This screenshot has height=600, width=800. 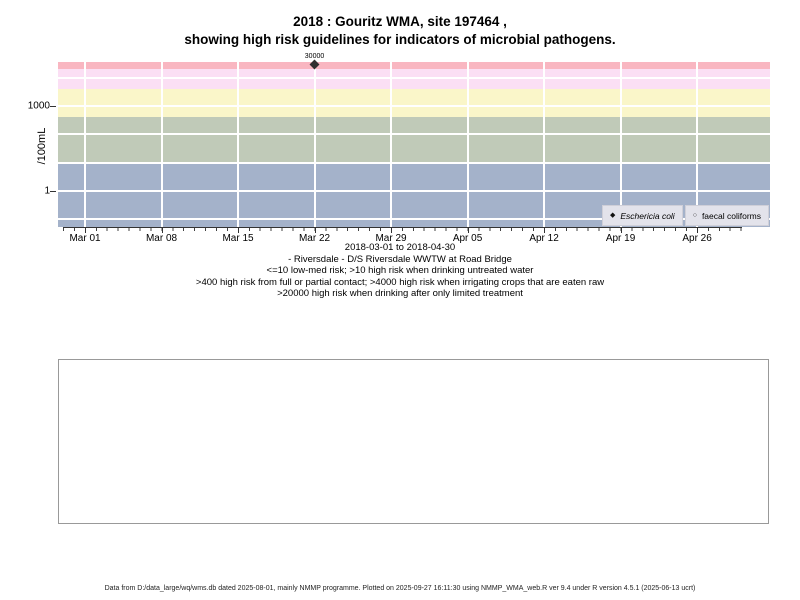 What do you see at coordinates (612, 215) in the screenshot?
I see `filled-diamond-icon: ◆` at bounding box center [612, 215].